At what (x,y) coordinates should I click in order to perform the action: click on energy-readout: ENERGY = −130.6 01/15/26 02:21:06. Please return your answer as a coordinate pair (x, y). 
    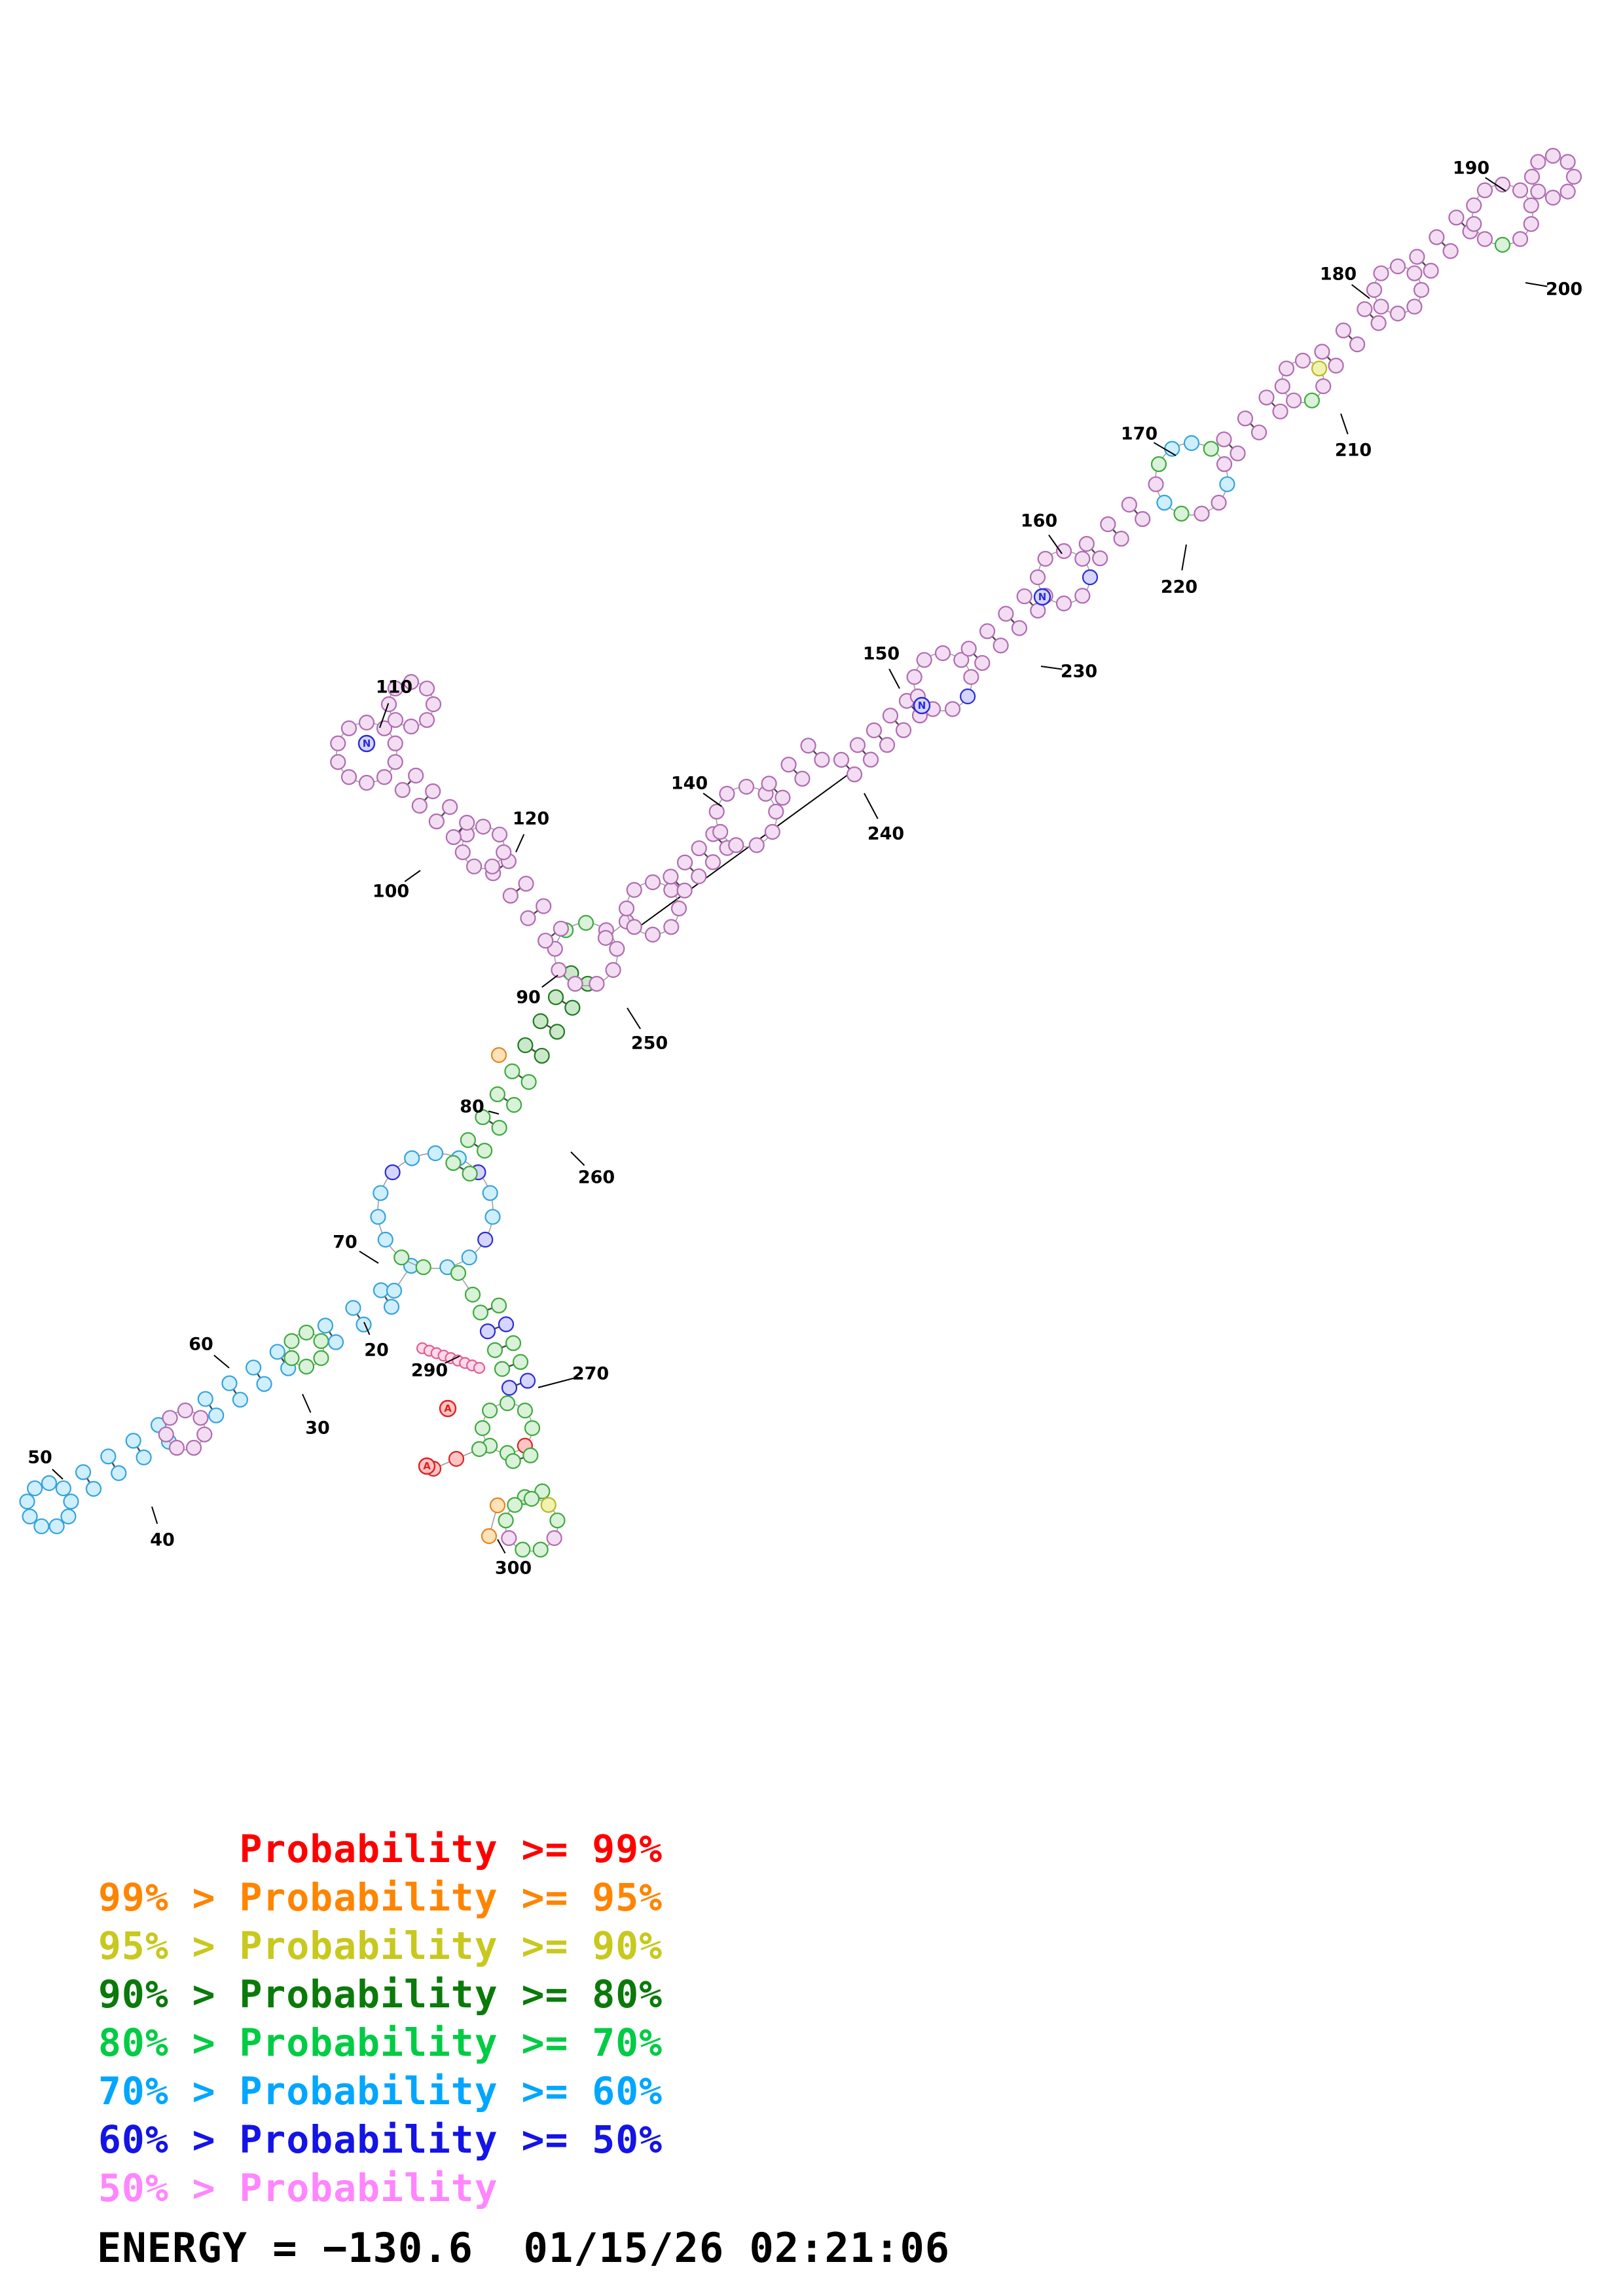
    Looking at the image, I should click on (524, 2248).